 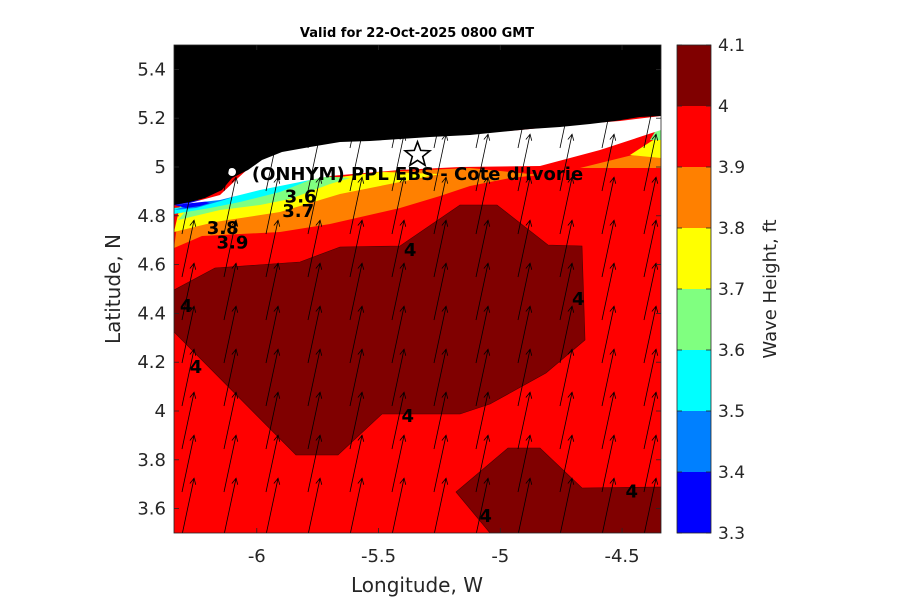 I want to click on contour-label: 3.8, so click(x=223, y=228).